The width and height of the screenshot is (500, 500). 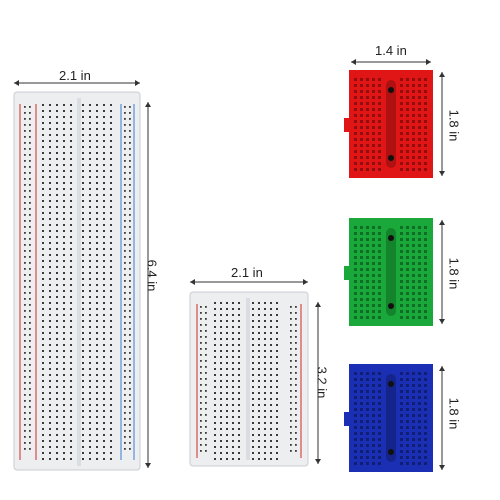 What do you see at coordinates (413, 272) in the screenshot?
I see `green-mini-breadboard-right-holes` at bounding box center [413, 272].